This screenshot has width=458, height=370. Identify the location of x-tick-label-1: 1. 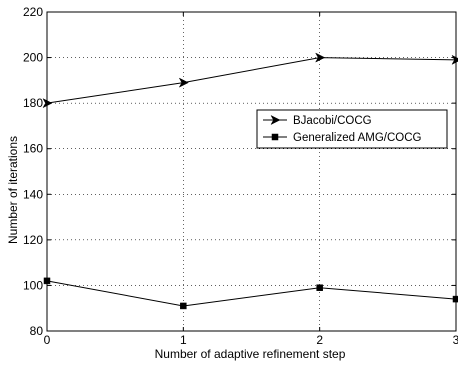
(183, 340).